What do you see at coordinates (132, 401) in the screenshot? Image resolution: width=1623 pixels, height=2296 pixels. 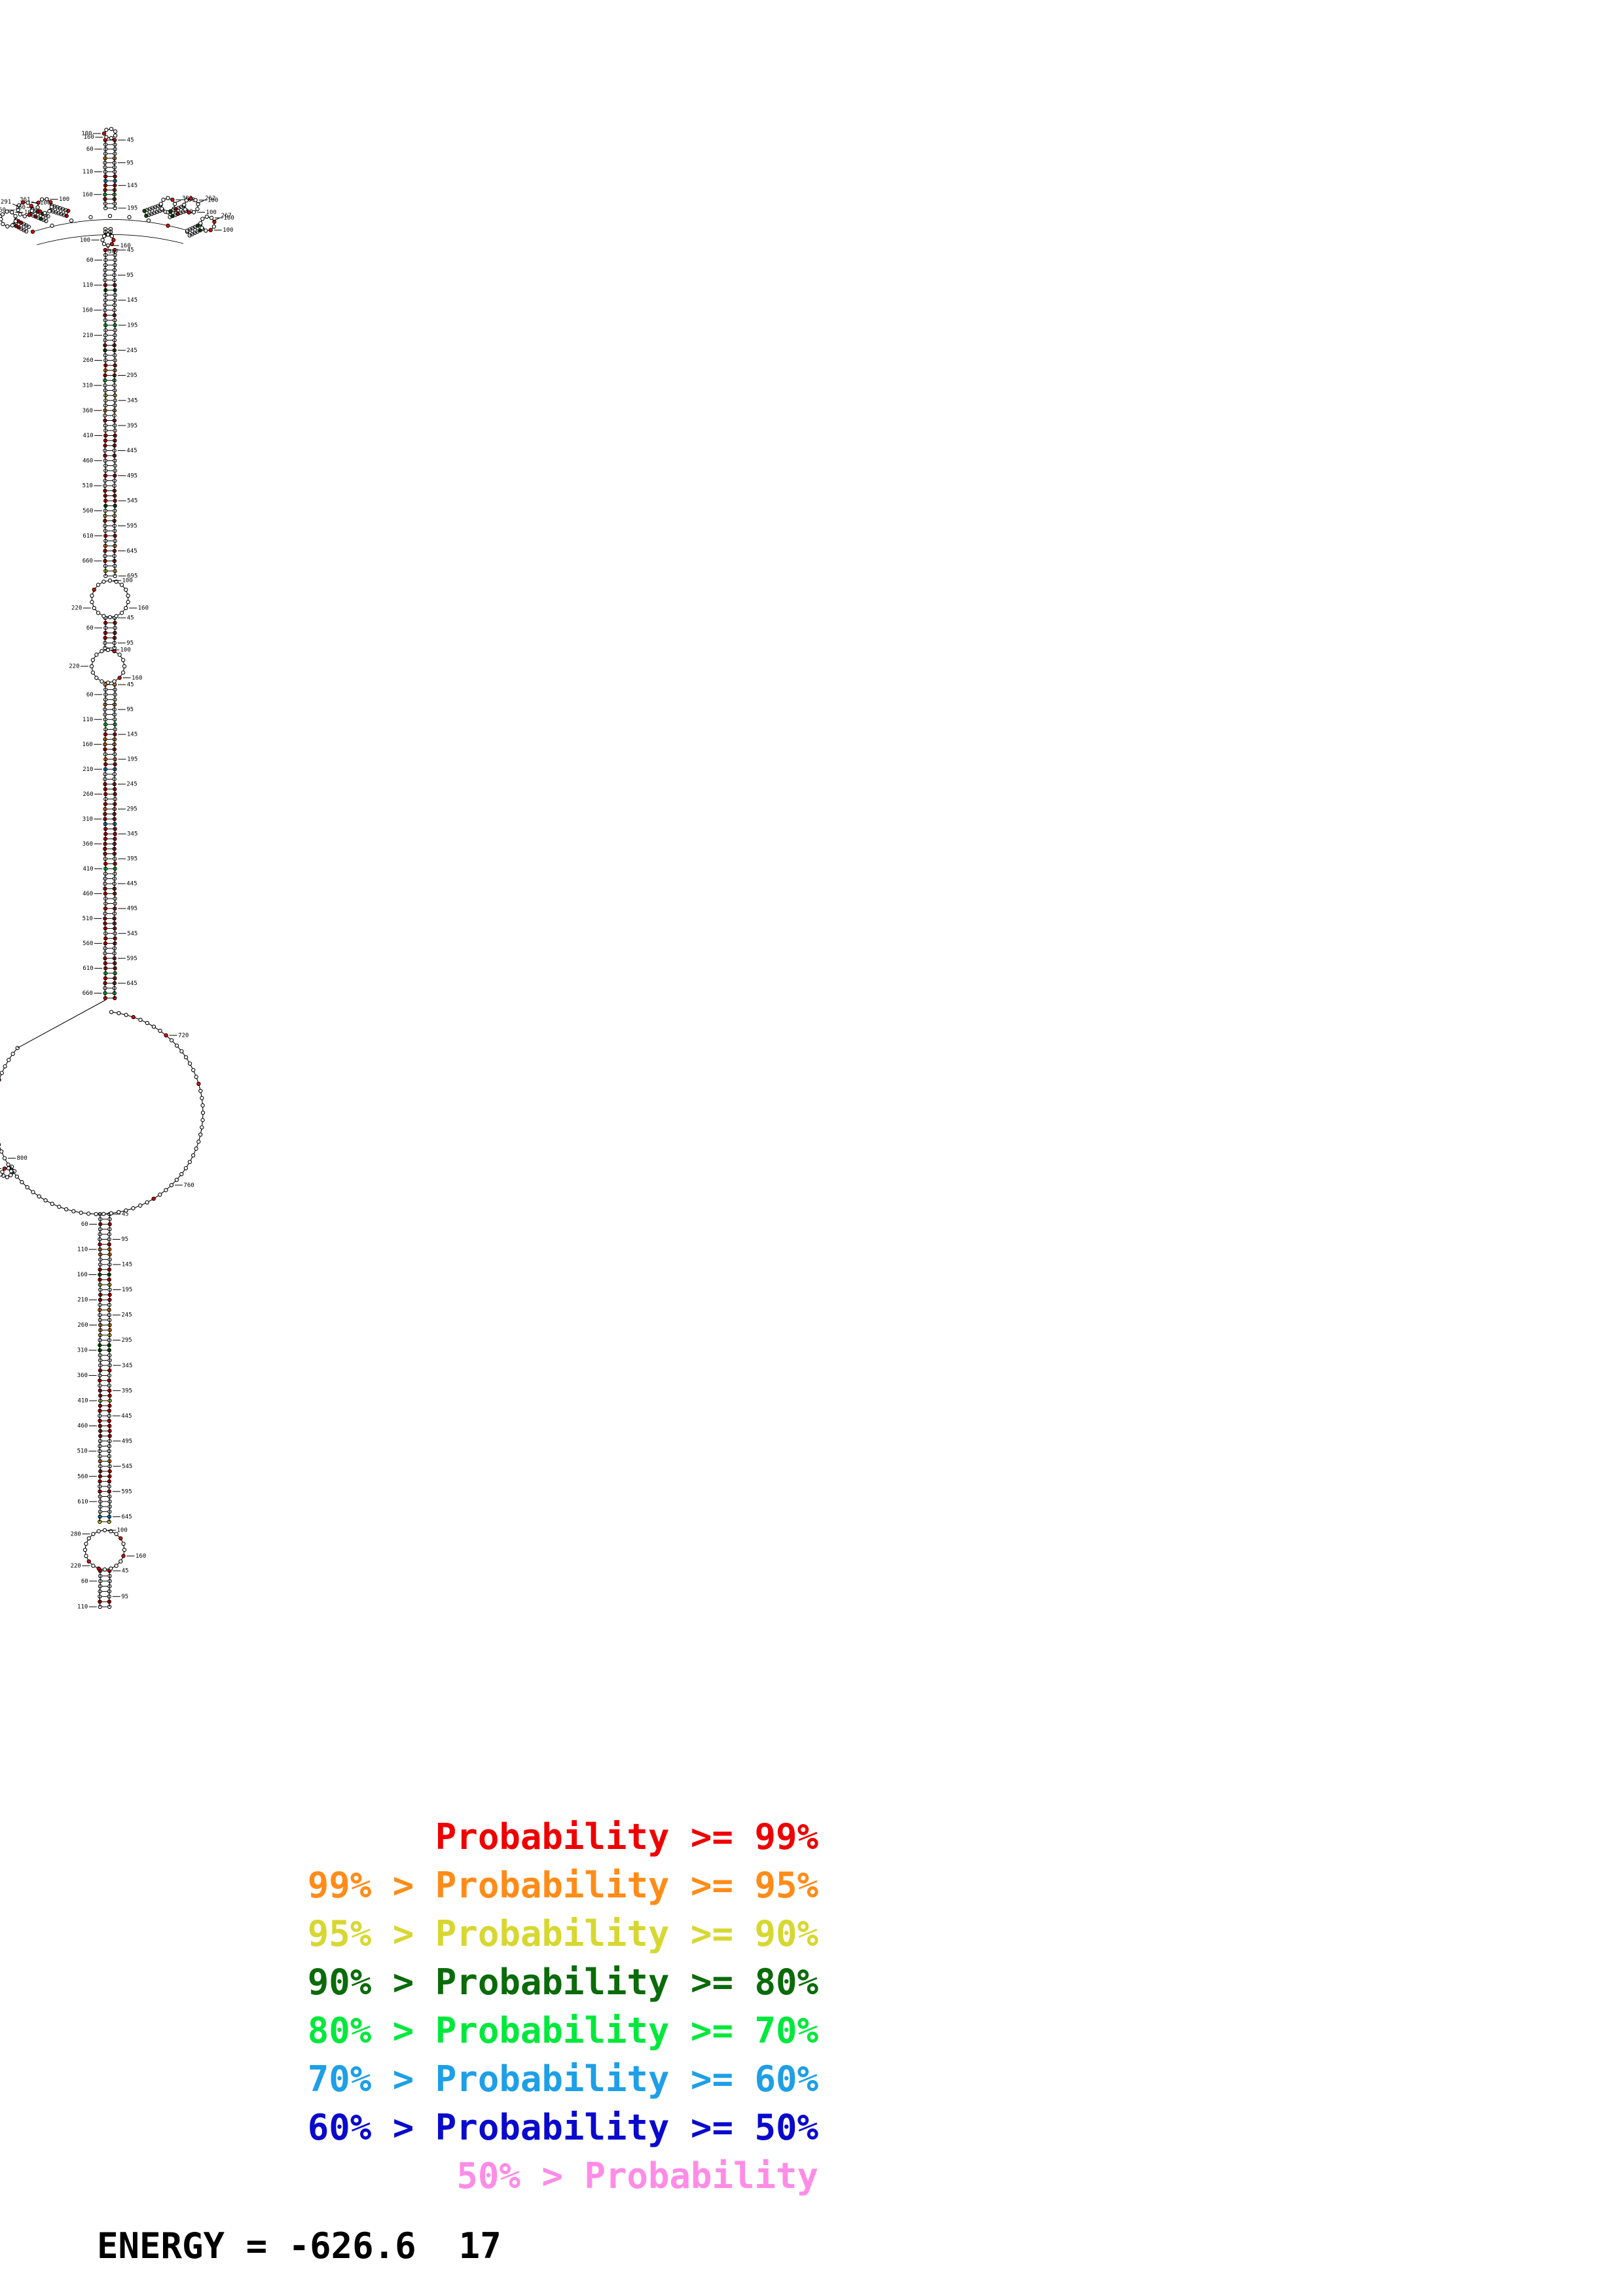 I see `residue-number-label: 345` at bounding box center [132, 401].